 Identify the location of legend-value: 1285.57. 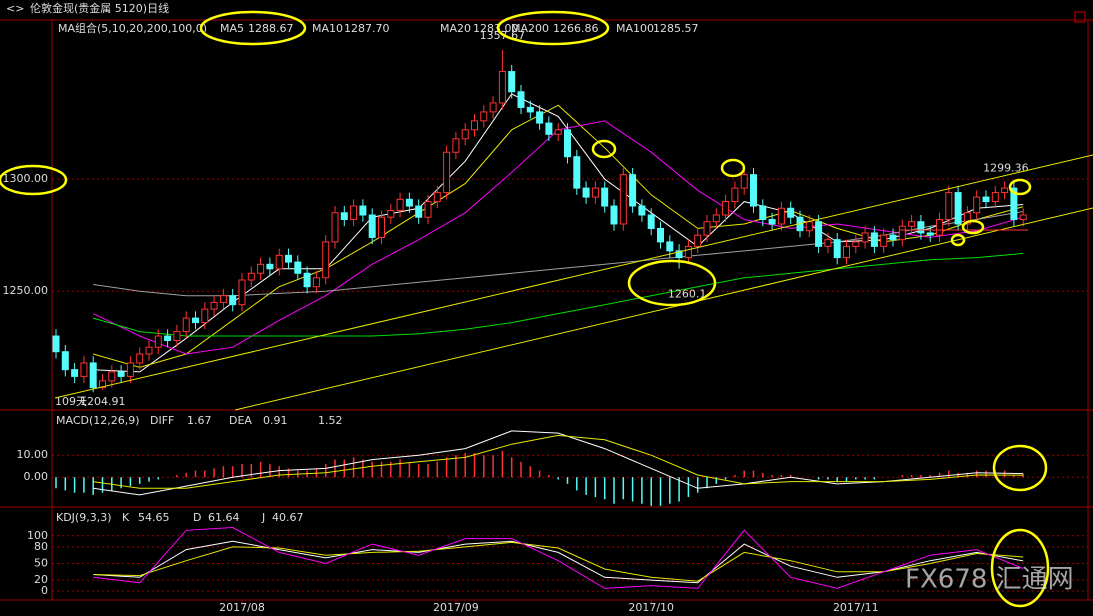
(676, 28).